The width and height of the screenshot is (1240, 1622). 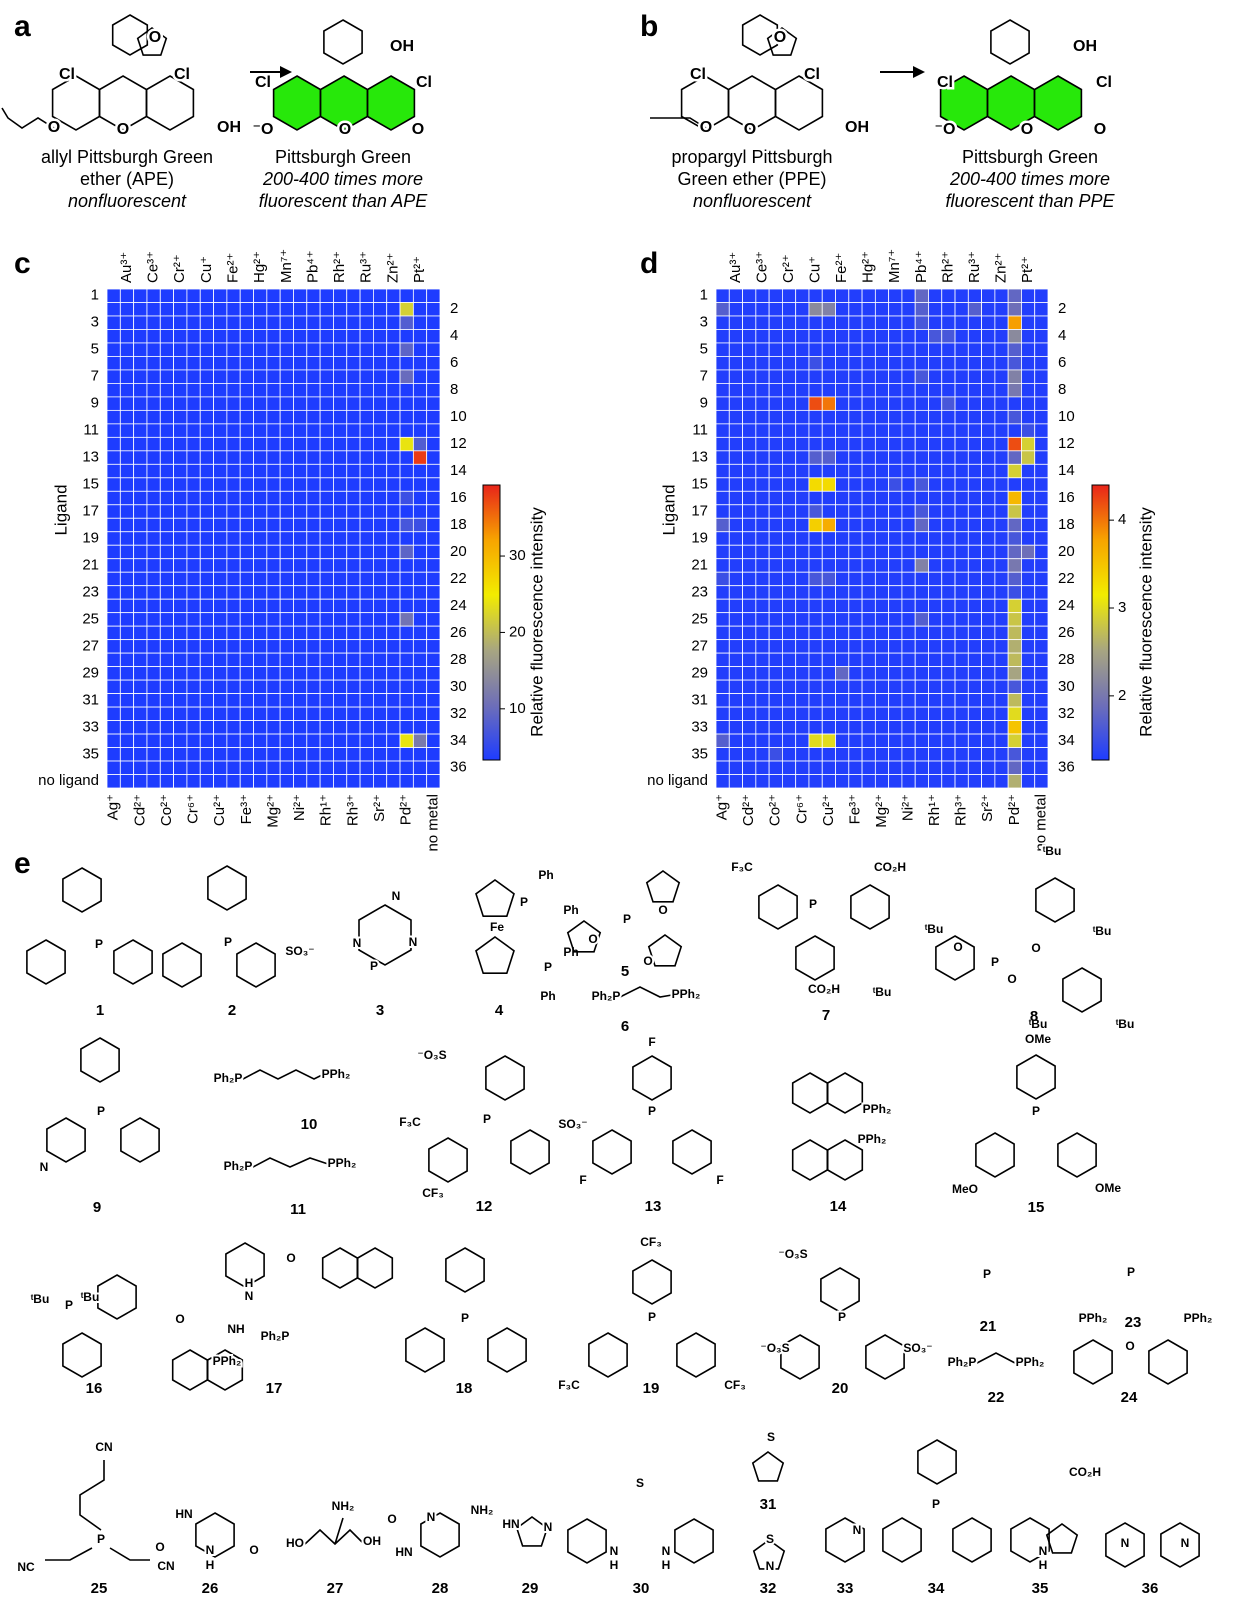 I want to click on y-tick-label: 35, so click(x=699, y=753).